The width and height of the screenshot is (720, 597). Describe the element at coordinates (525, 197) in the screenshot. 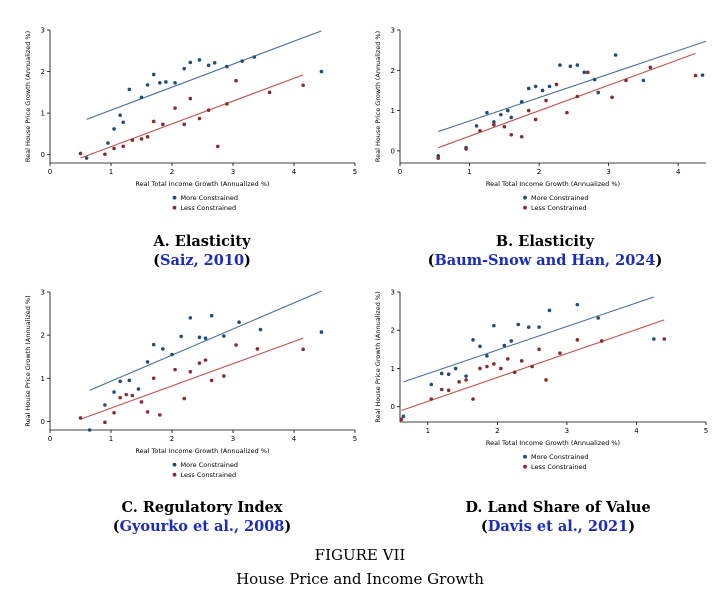

I see `legend-marker-more` at that location.